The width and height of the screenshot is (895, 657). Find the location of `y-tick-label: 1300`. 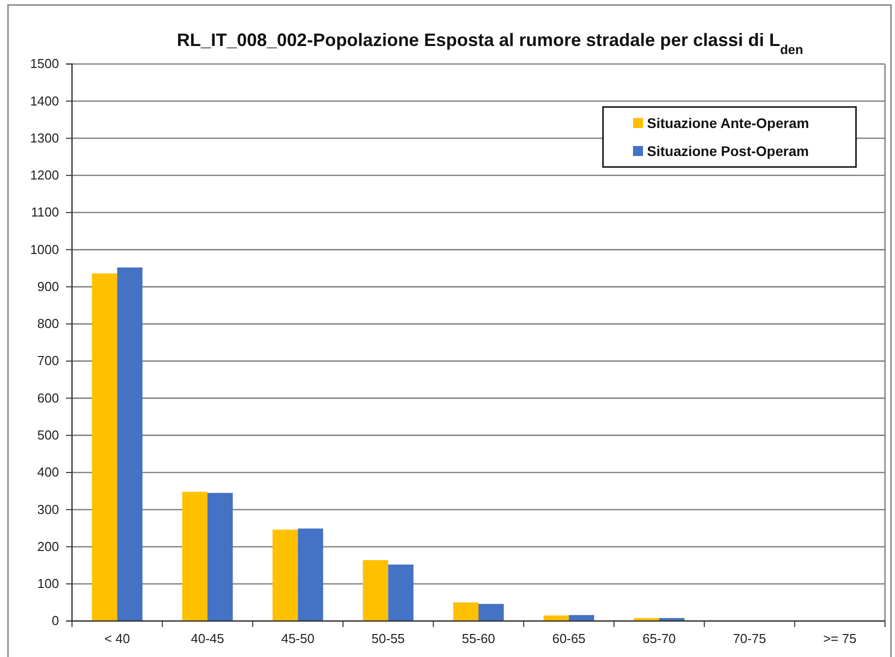

y-tick-label: 1300 is located at coordinates (44, 138).